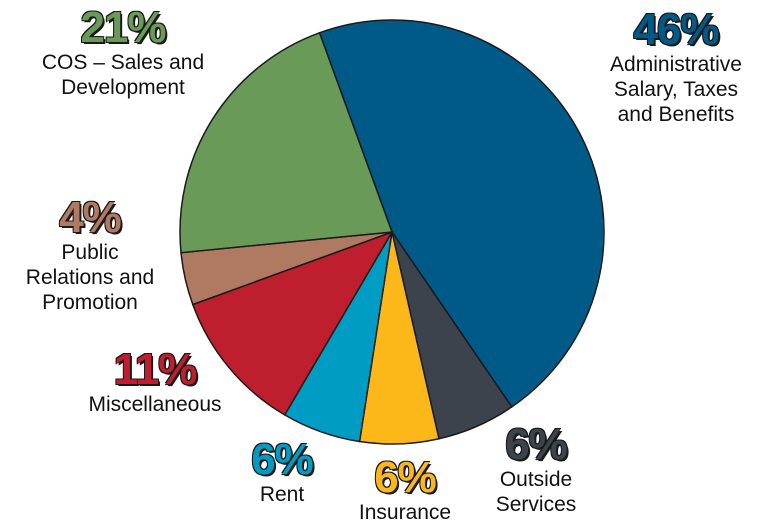 The image size is (777, 526). Describe the element at coordinates (405, 512) in the screenshot. I see `category-label: Insurance` at that location.